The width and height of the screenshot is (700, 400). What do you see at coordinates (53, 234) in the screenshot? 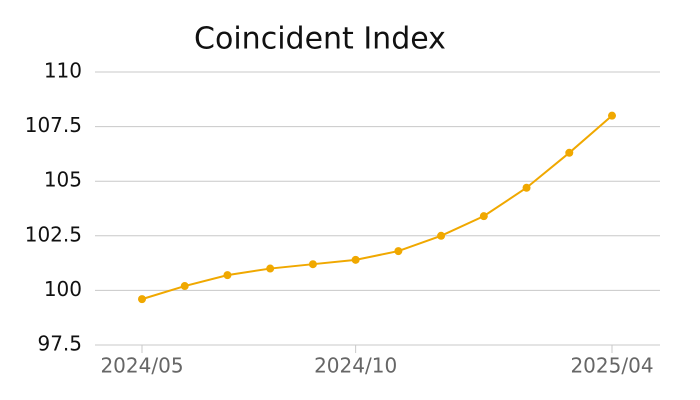
I see `y-tick-label: 102.5` at bounding box center [53, 234].